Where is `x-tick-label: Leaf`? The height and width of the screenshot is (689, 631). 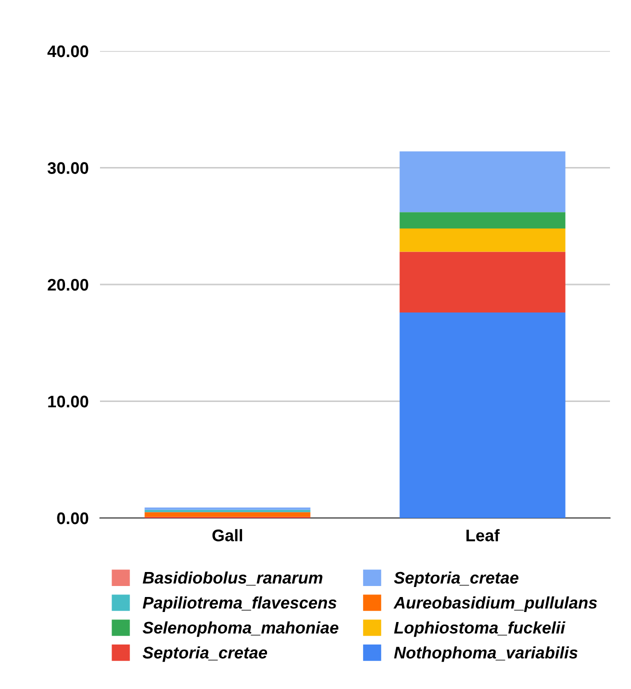 x-tick-label: Leaf is located at coordinates (483, 535).